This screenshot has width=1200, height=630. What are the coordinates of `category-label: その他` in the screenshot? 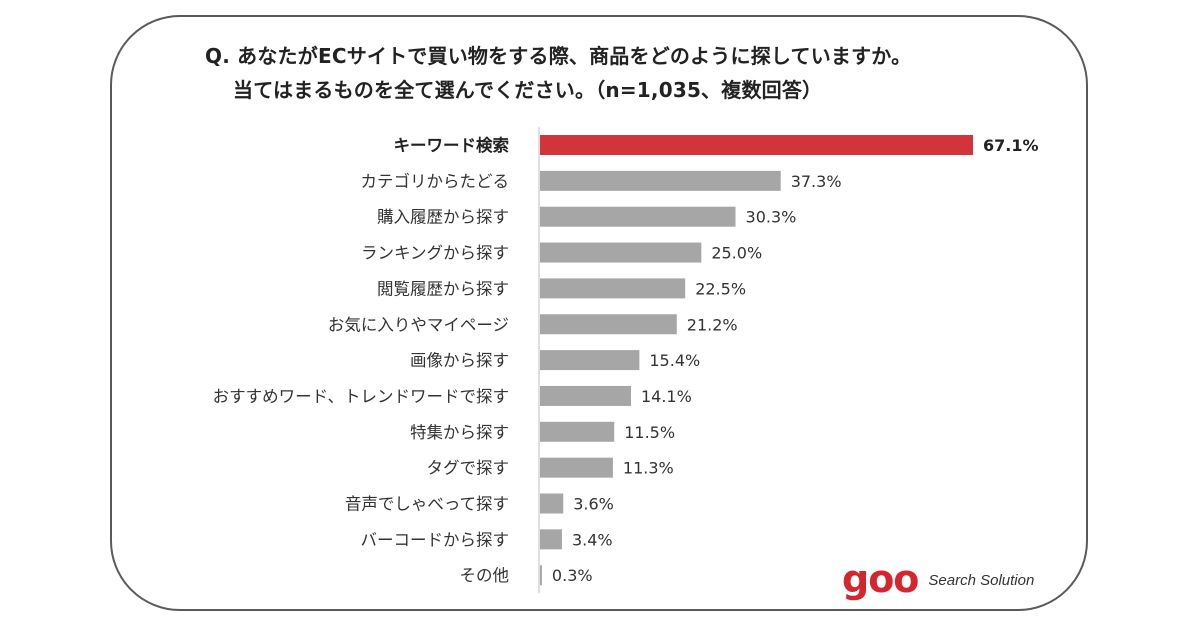 It's located at (485, 575).